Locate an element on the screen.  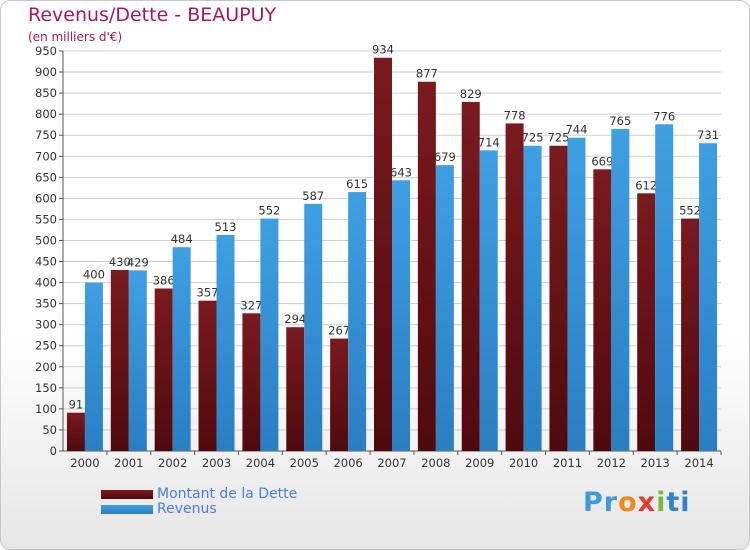
x-tick-label: 2011 is located at coordinates (567, 463).